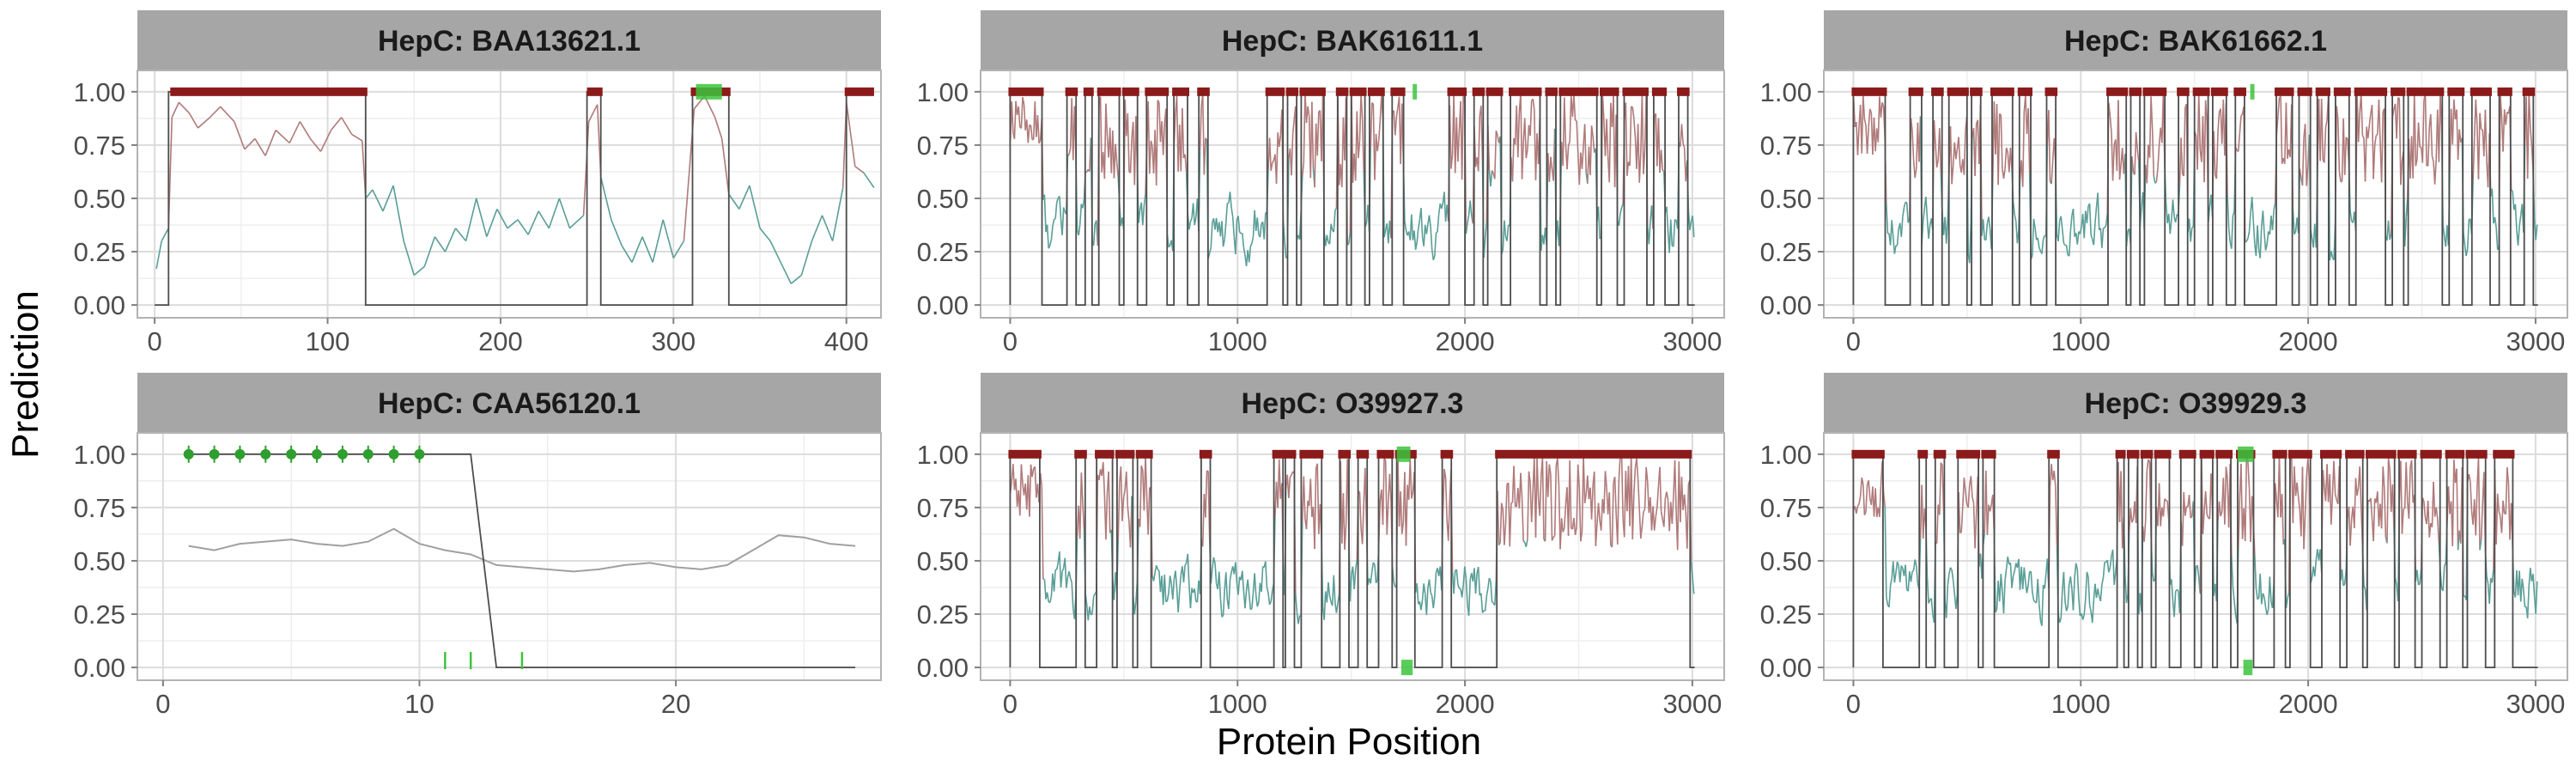 This screenshot has width=2576, height=773. Describe the element at coordinates (675, 704) in the screenshot. I see `x-tick-label: 20` at that location.